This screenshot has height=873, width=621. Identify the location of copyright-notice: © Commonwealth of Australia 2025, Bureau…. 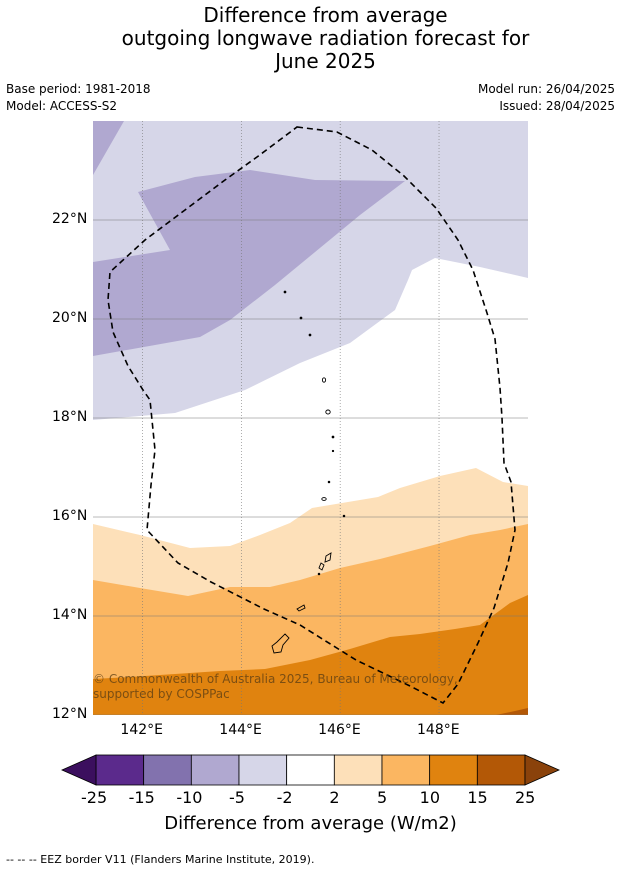
(275, 686).